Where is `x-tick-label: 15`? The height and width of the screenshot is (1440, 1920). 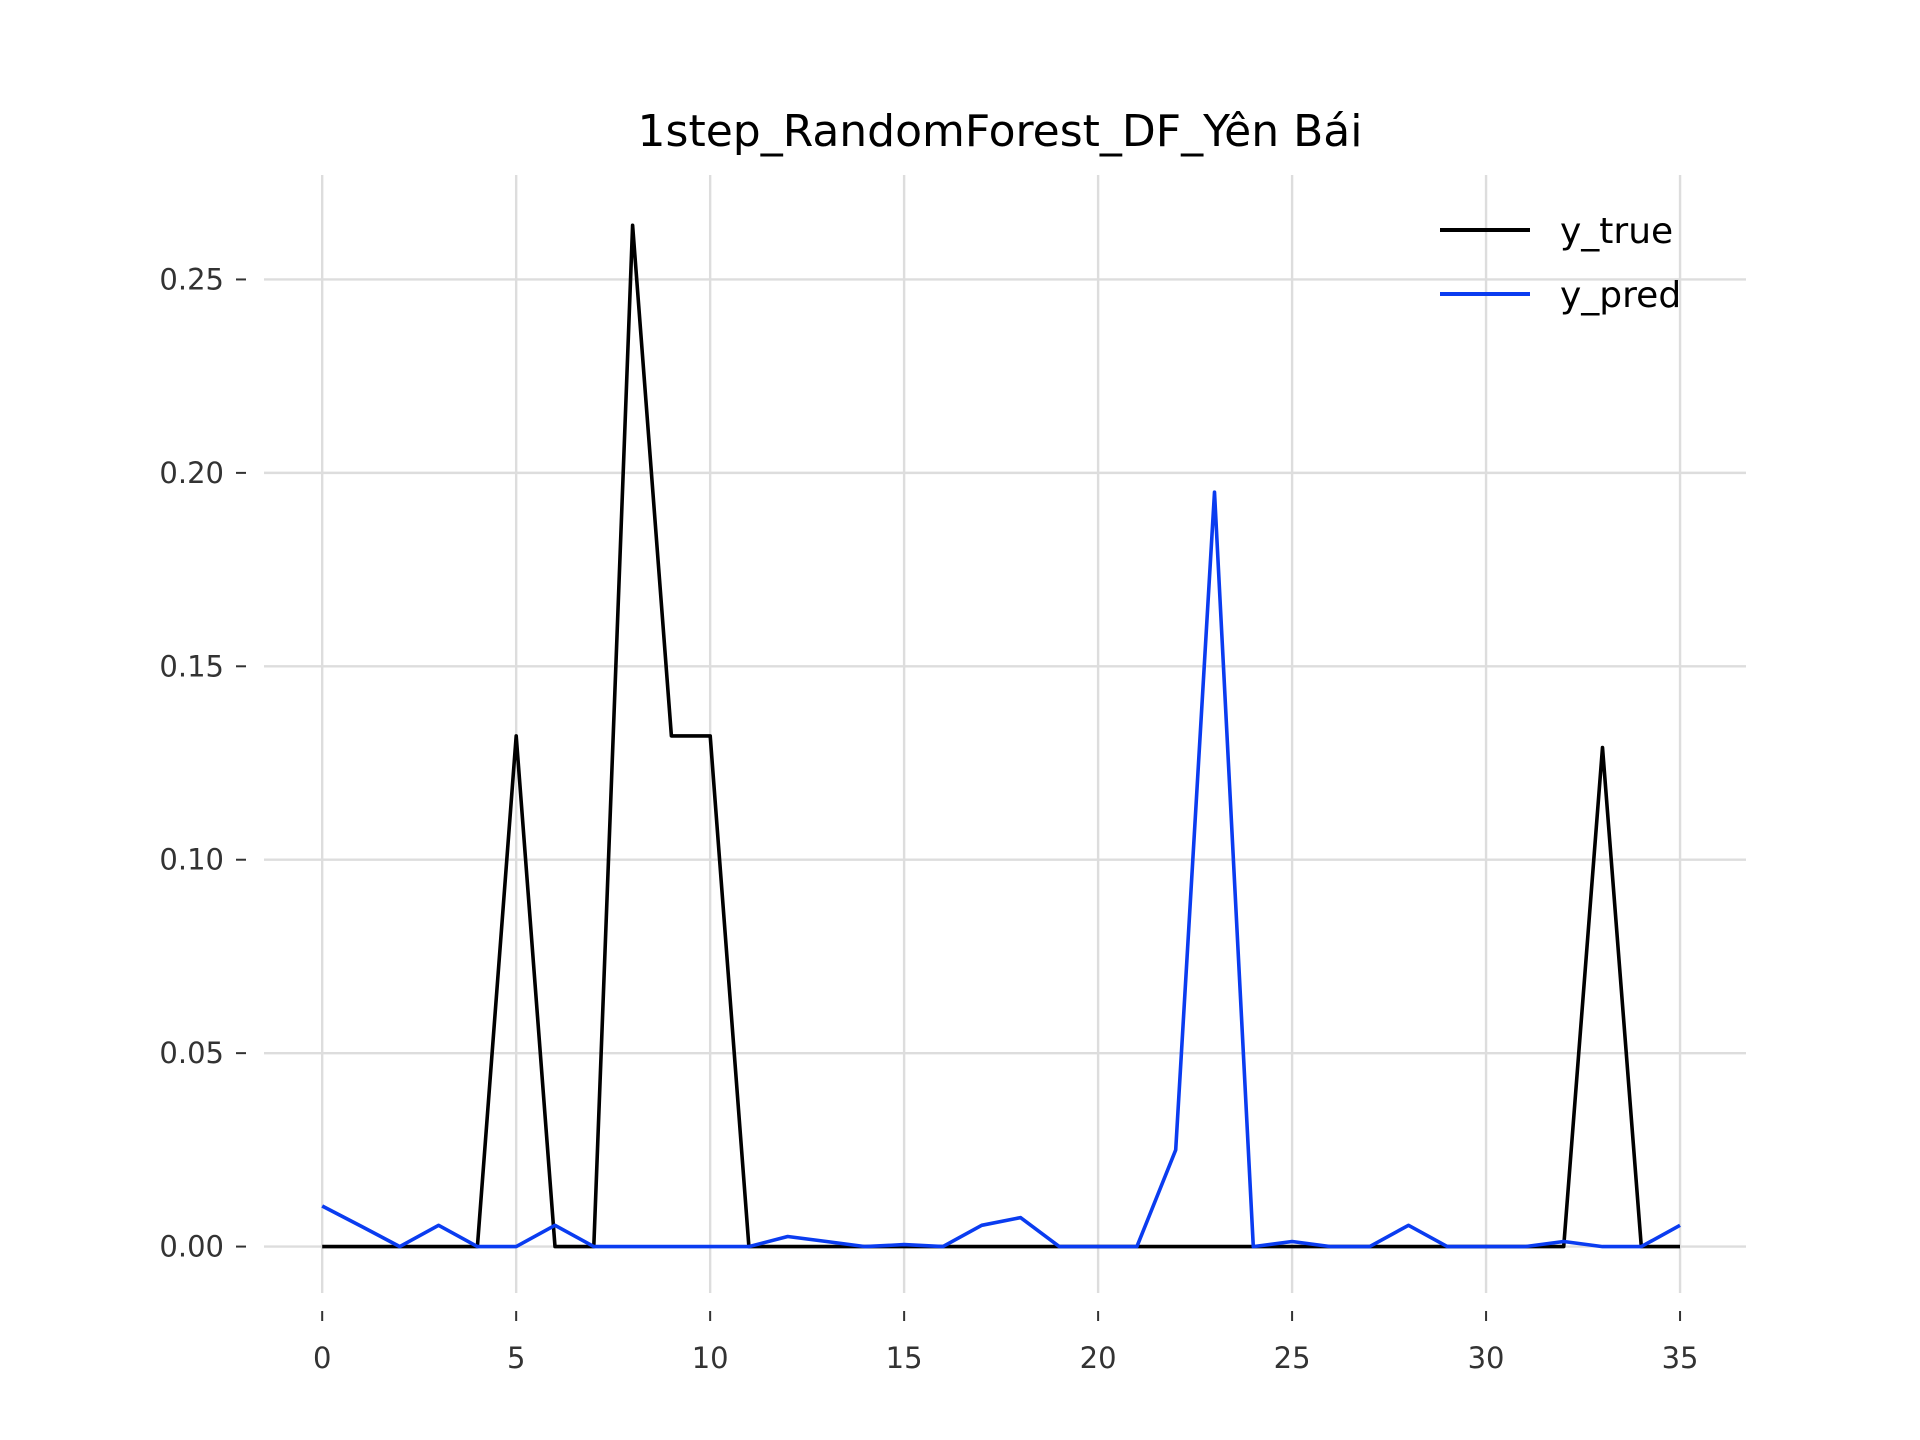 x-tick-label: 15 is located at coordinates (904, 1358).